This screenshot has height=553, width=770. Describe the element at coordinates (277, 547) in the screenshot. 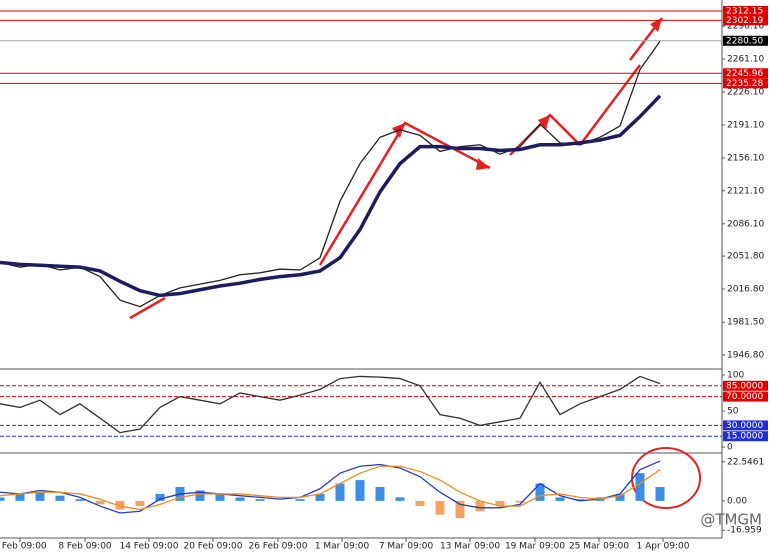

I see `x-tick-label: 26 Feb 09:00` at that location.